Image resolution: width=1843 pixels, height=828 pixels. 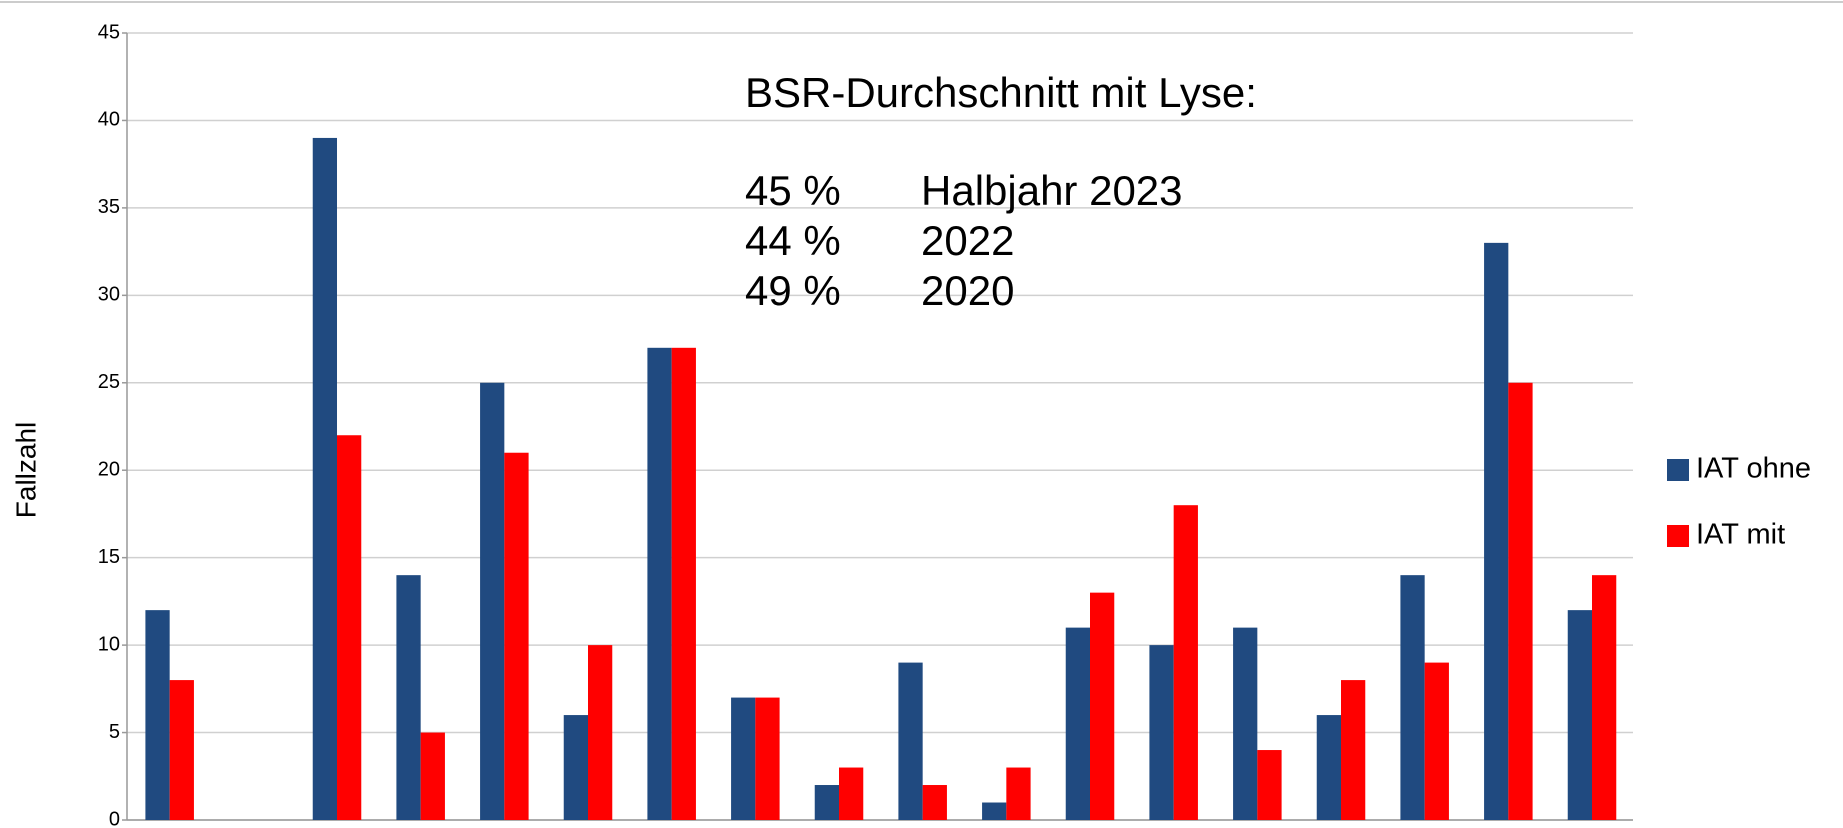 What do you see at coordinates (967, 290) in the screenshot?
I see `annotation-text: 2020` at bounding box center [967, 290].